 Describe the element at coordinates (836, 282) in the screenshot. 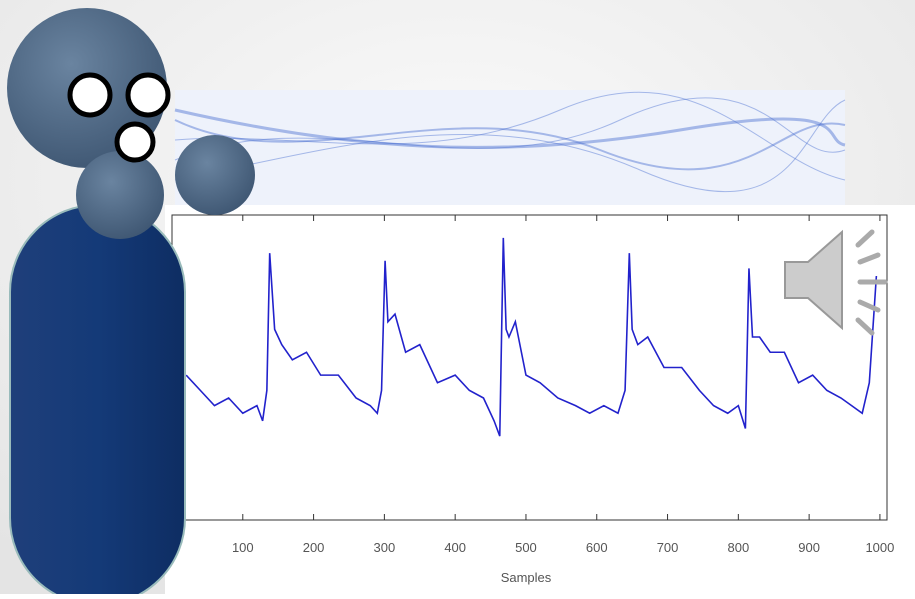

I see `speaker-icon` at that location.